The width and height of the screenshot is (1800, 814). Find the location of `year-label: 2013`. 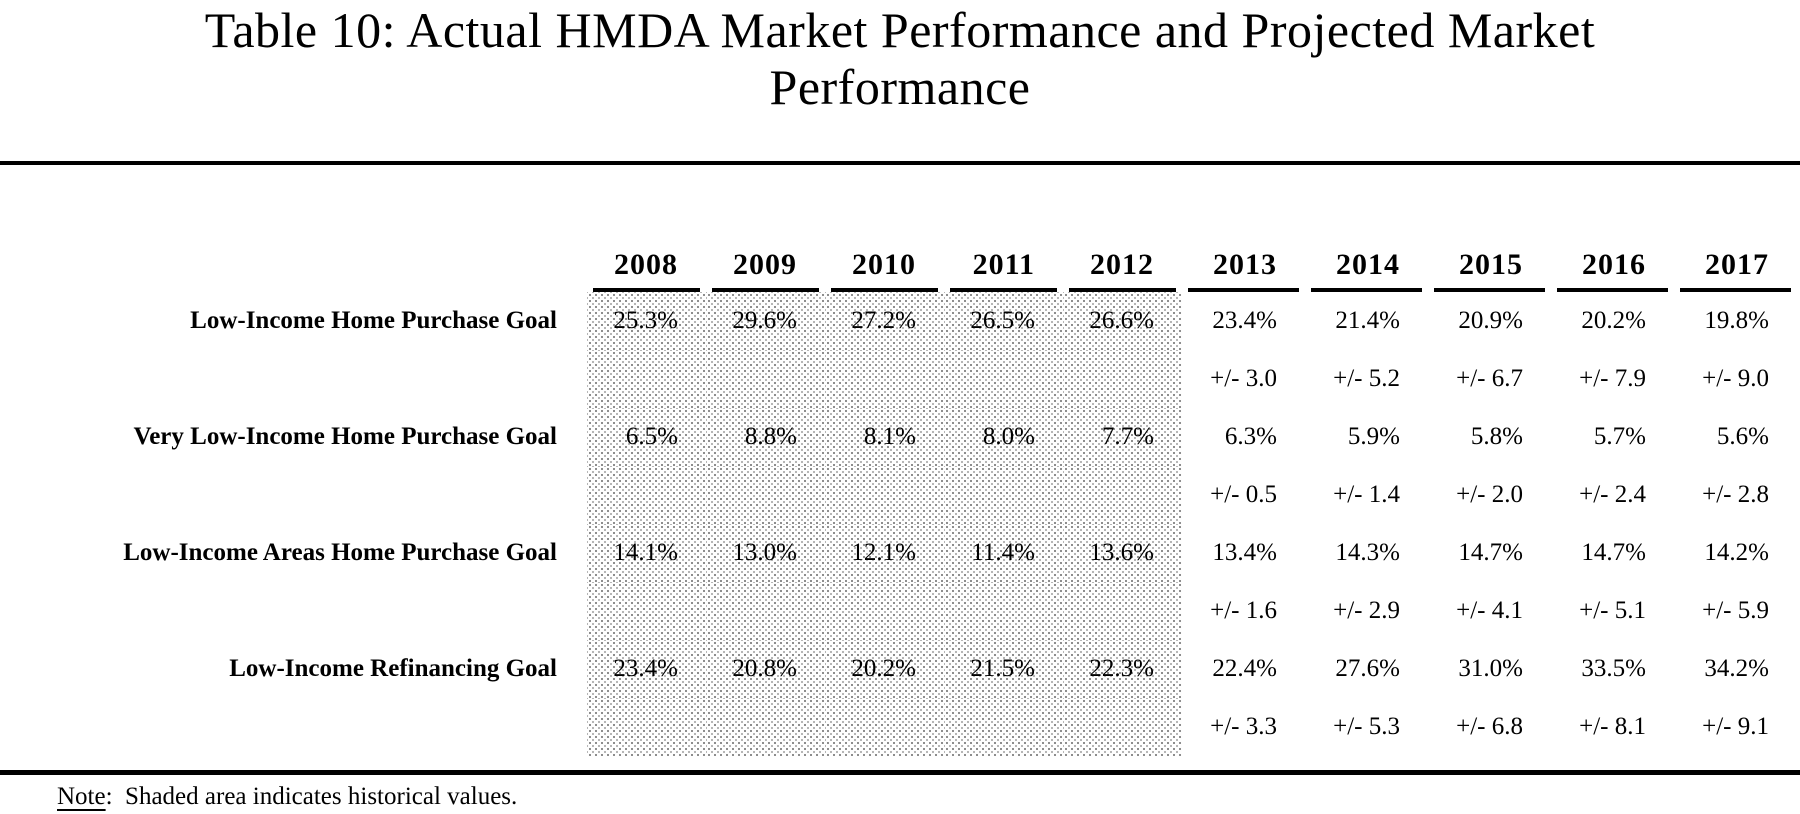

year-label: 2013 is located at coordinates (1243, 270).